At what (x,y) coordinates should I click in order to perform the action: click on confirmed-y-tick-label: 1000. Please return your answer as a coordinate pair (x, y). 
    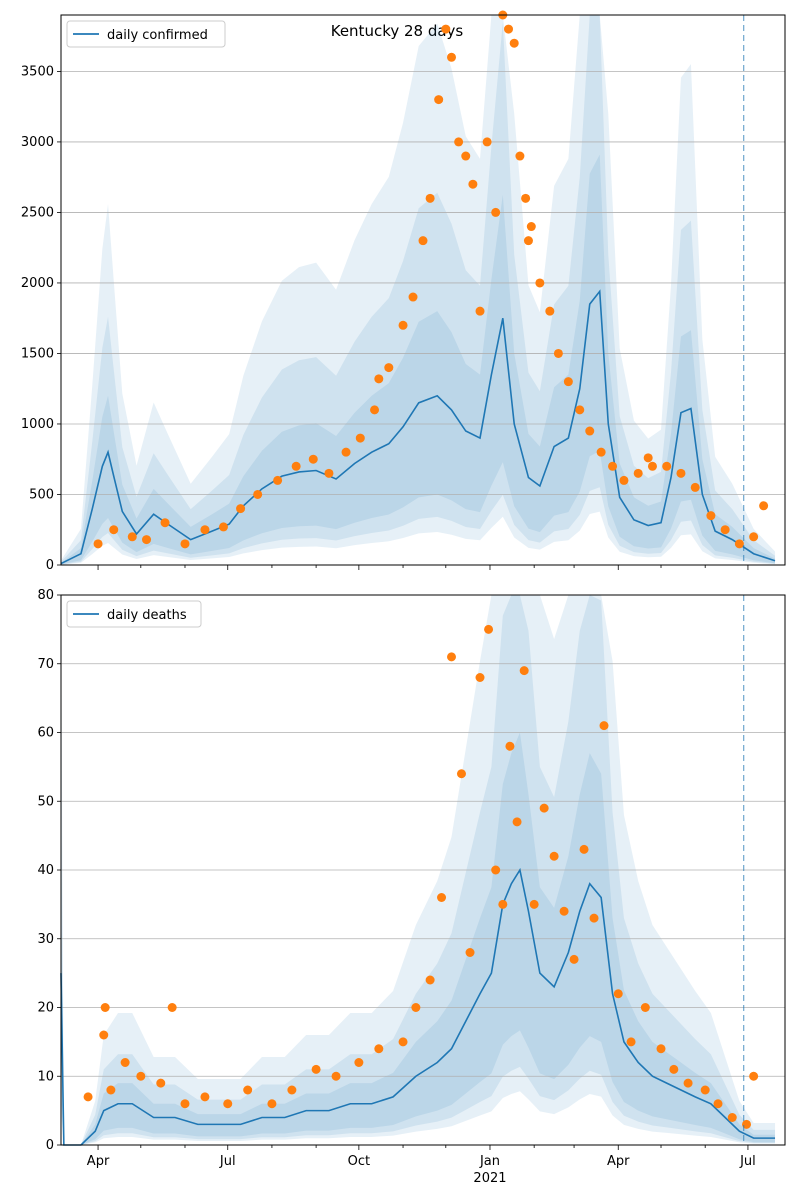
    Looking at the image, I should click on (37, 424).